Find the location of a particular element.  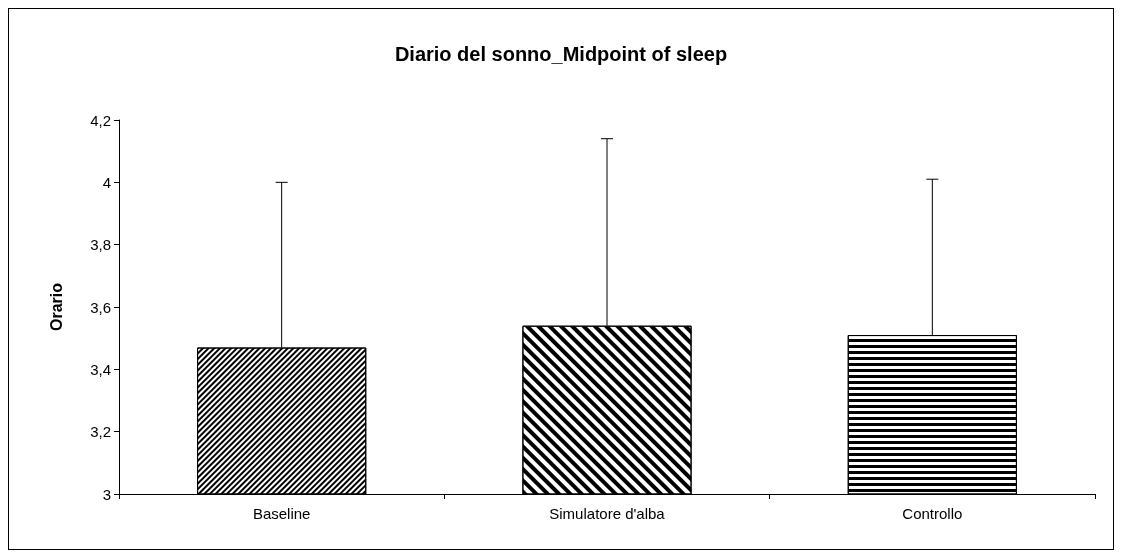

y-tick-label: 4,2 is located at coordinates (100, 120).